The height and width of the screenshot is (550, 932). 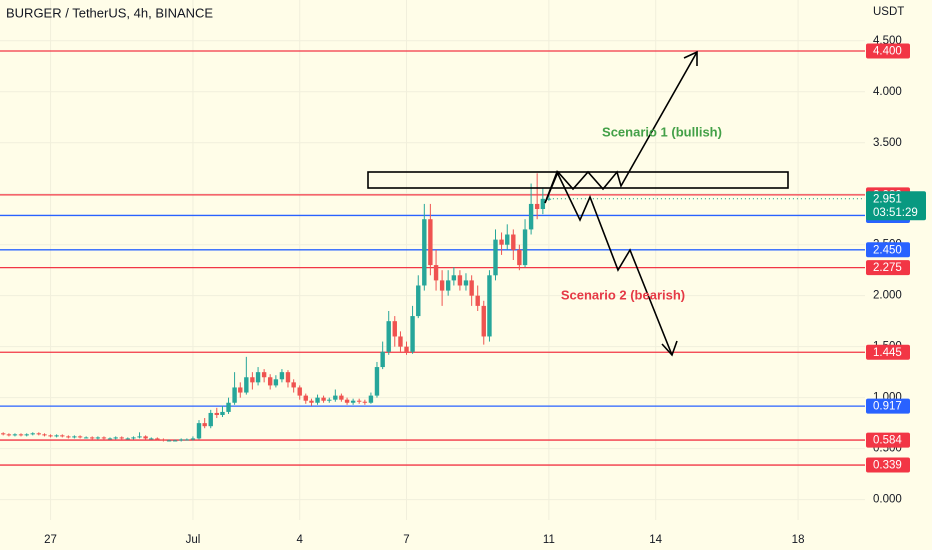 I want to click on level-label: 1.445, so click(x=887, y=353).